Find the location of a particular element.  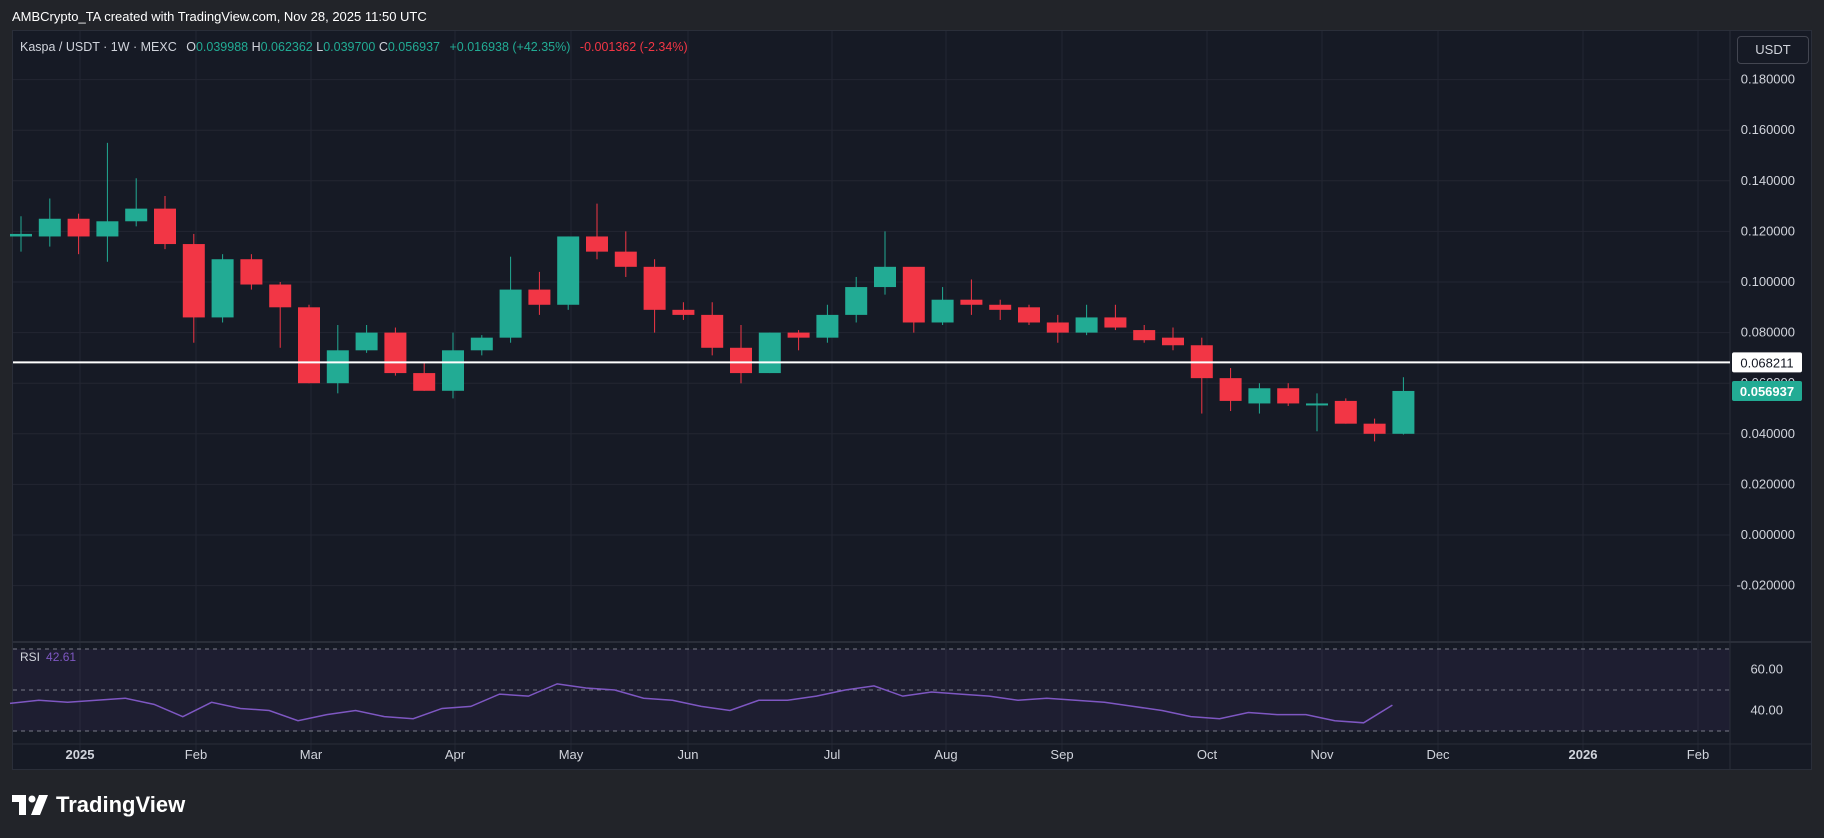

rsi-line is located at coordinates (701, 703).